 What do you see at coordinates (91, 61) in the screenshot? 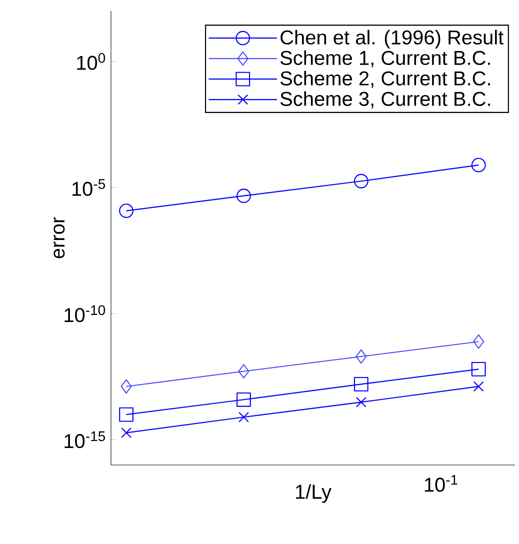
I see `y-tick-label: 10$^{0}$` at bounding box center [91, 61].